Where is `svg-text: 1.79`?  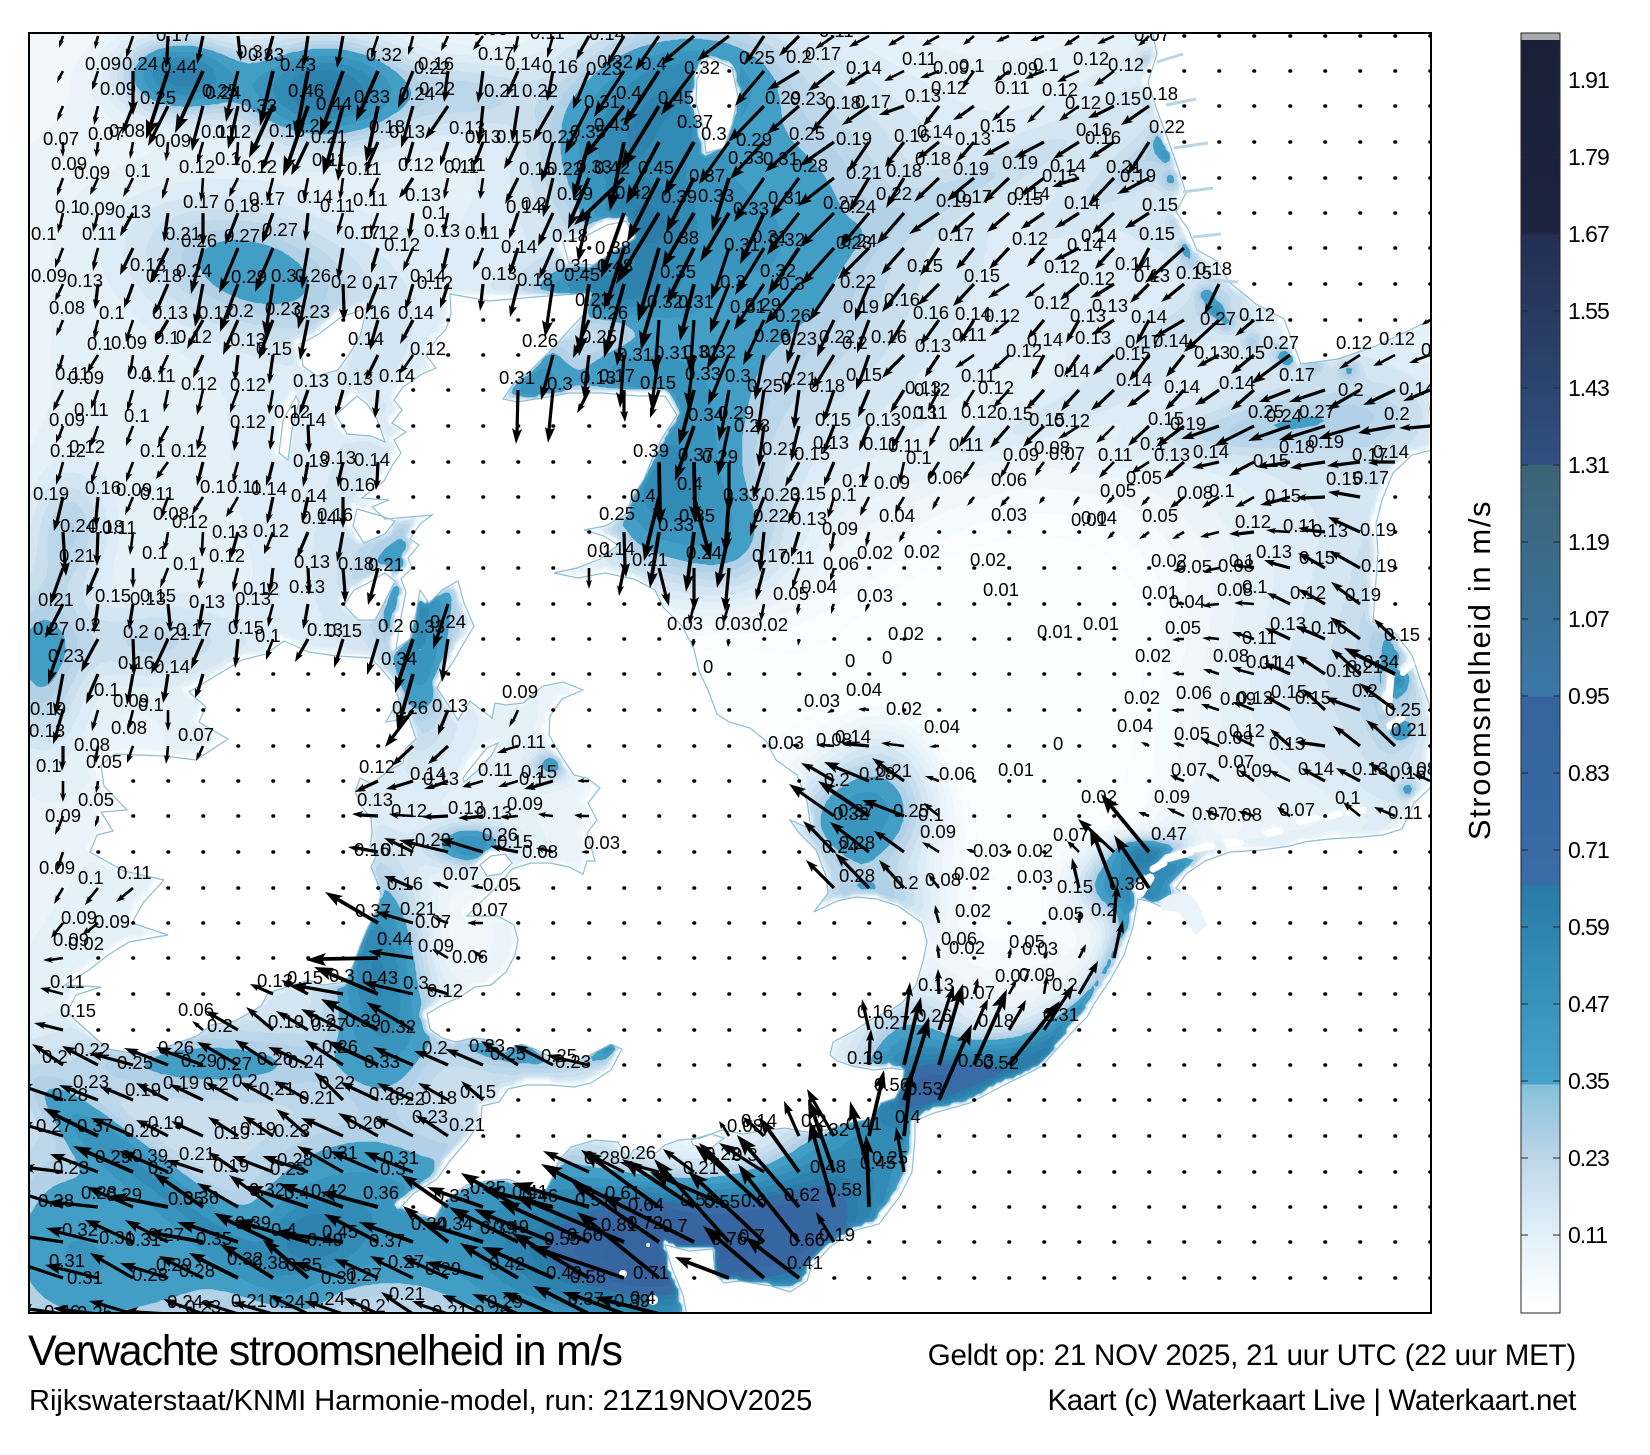
svg-text: 1.79 is located at coordinates (1588, 157).